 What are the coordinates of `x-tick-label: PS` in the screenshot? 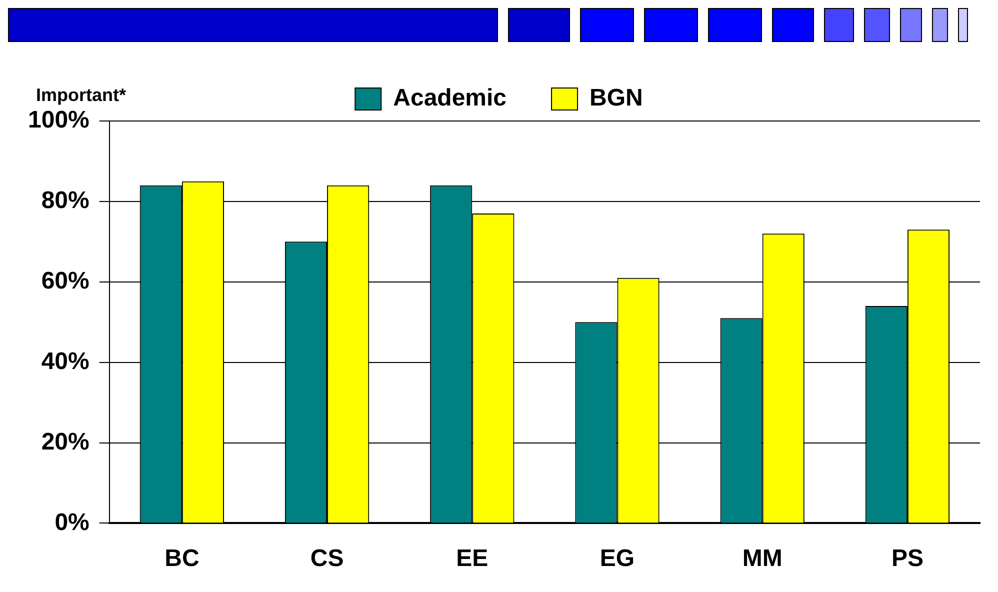 It's located at (907, 558).